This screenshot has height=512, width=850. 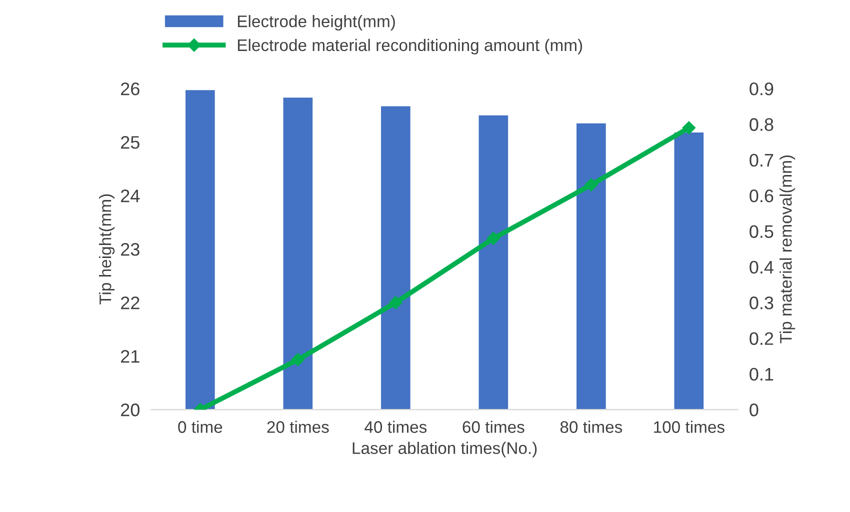 I want to click on y-tick-label: 24, so click(x=130, y=196).